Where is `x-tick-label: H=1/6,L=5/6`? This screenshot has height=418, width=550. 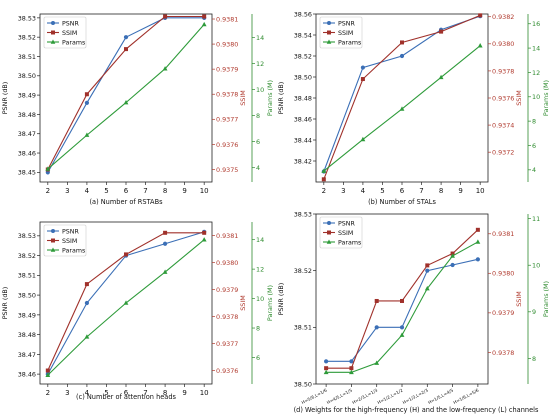
x-tick-label: H=1/6,L=5/6 is located at coordinates (466, 396).